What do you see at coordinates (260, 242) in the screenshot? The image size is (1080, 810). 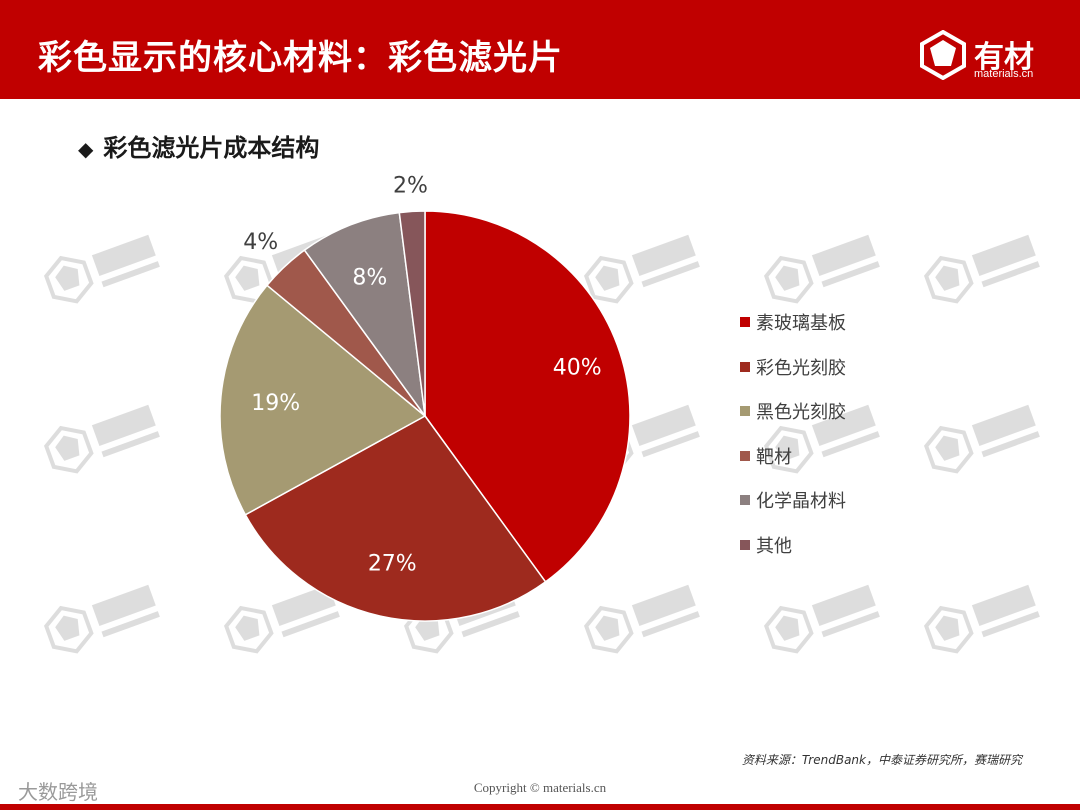 I see `data-label: 4%` at bounding box center [260, 242].